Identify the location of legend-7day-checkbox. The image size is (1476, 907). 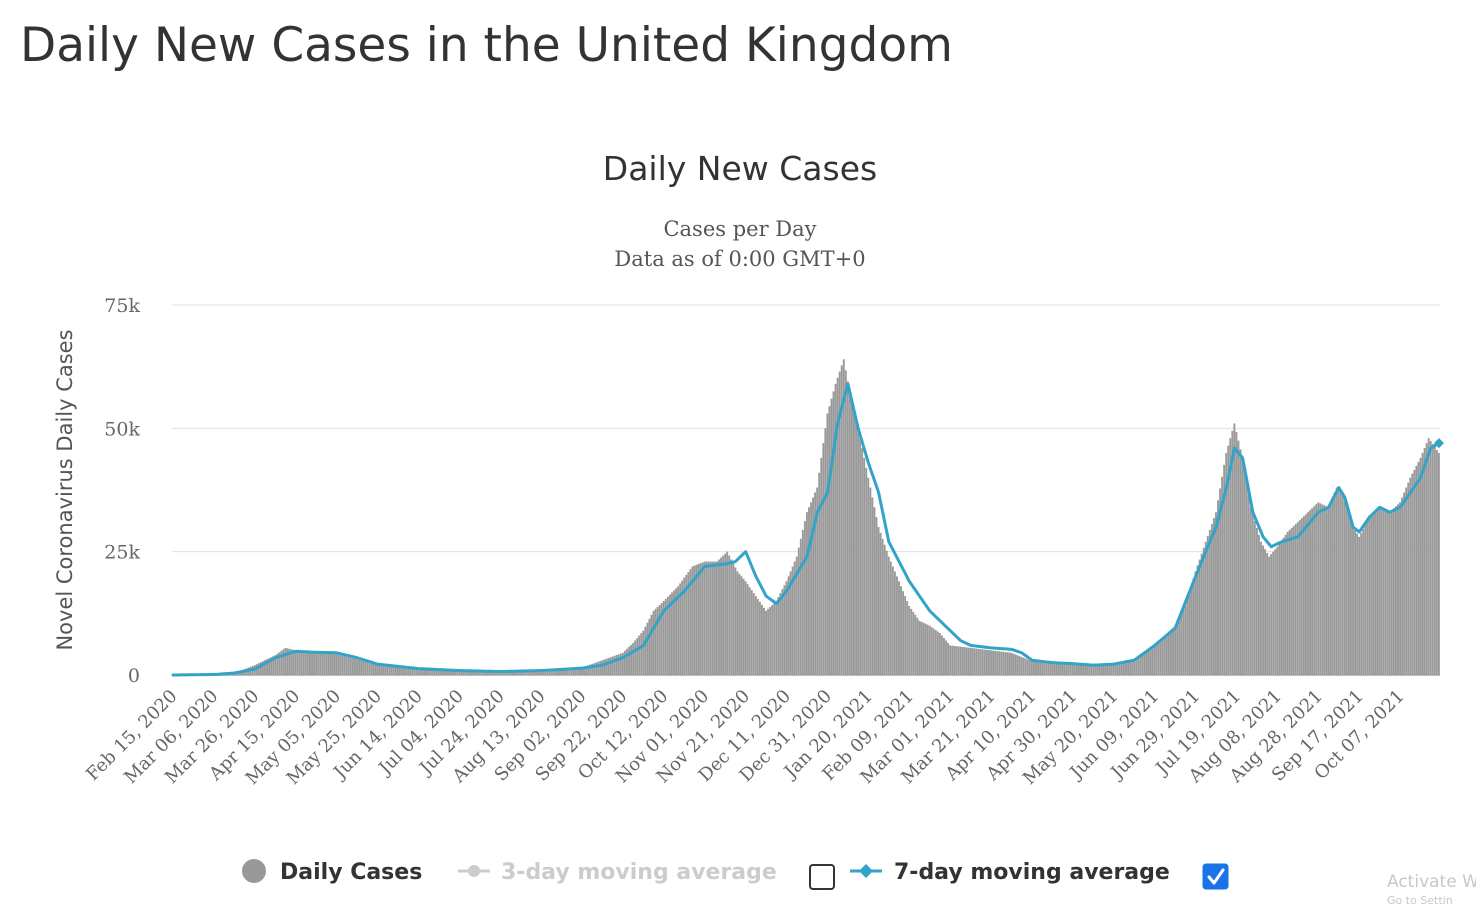
(1215, 876).